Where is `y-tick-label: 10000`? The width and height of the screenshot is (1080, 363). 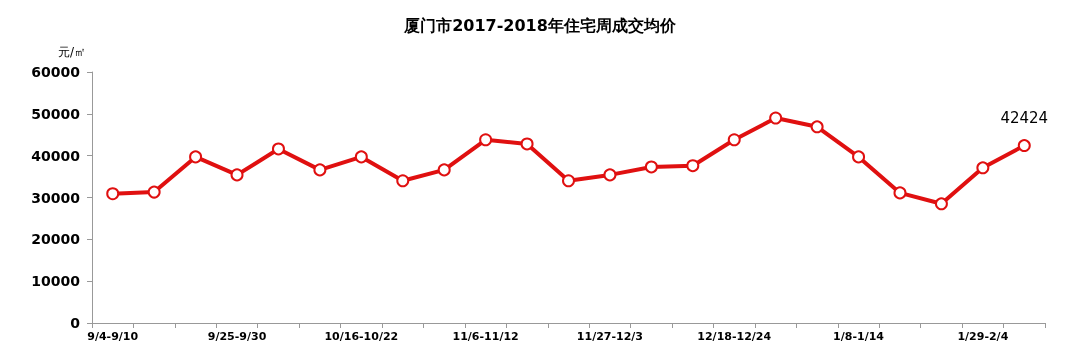
y-tick-label: 10000 is located at coordinates (56, 281).